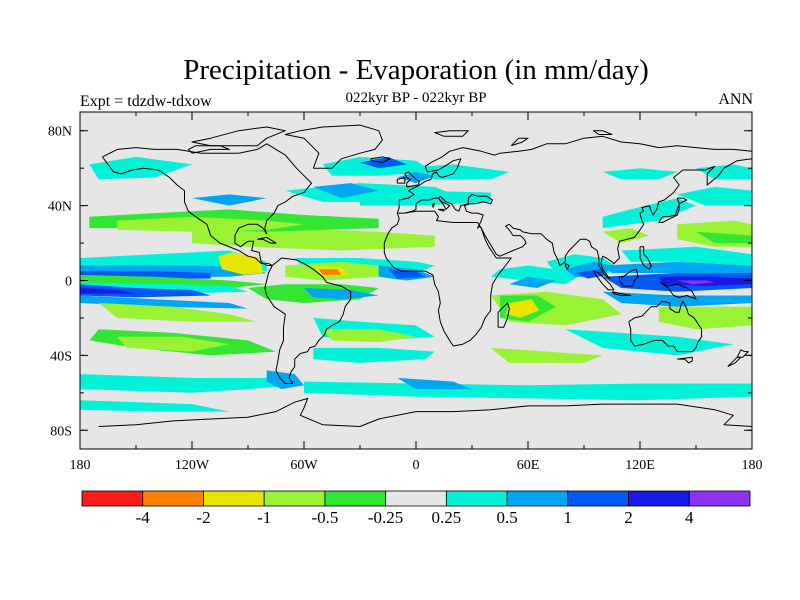 Image resolution: width=800 pixels, height=600 pixels. What do you see at coordinates (735, 99) in the screenshot?
I see `season-label: ANN` at bounding box center [735, 99].